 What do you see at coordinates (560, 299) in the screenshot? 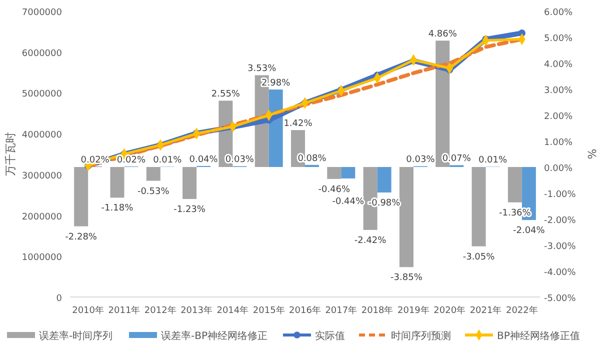
I see `y2-tick-label: -5.00%` at bounding box center [560, 299].